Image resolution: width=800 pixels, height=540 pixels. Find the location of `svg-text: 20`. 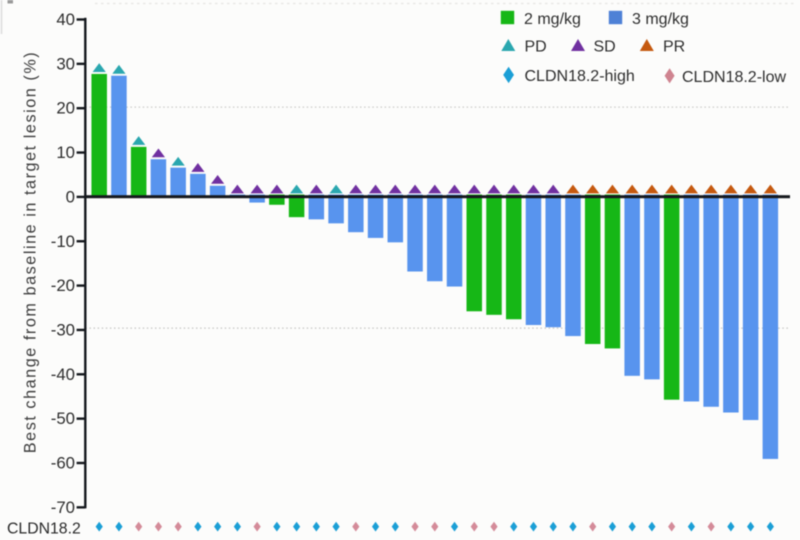

svg-text: 20 is located at coordinates (65, 108).